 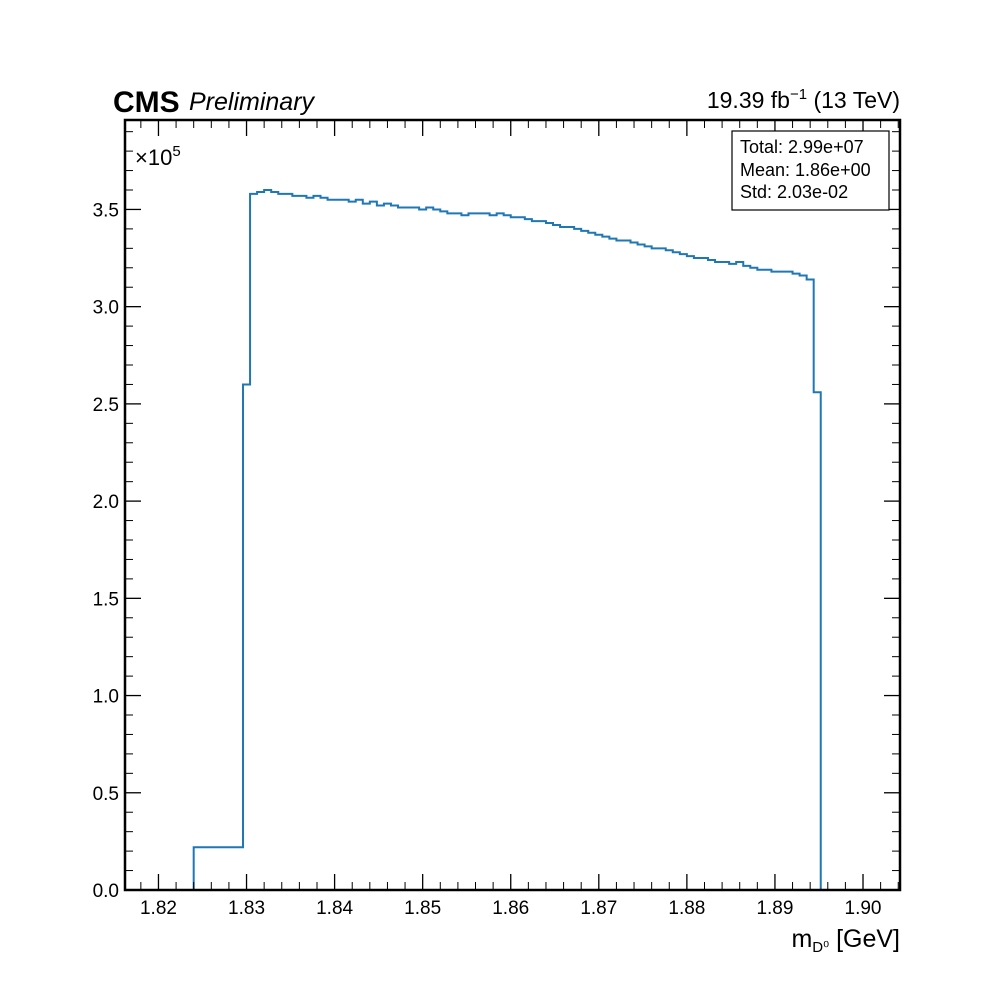 I want to click on x-tick-label: 1.87, so click(x=598, y=908).